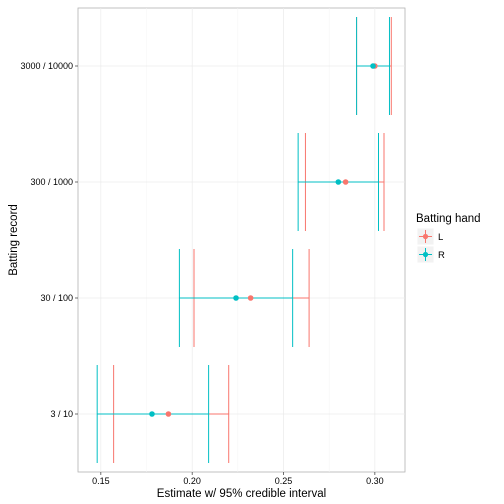 This screenshot has height=504, width=504. What do you see at coordinates (448, 219) in the screenshot?
I see `legend-title: Batting hand` at bounding box center [448, 219].